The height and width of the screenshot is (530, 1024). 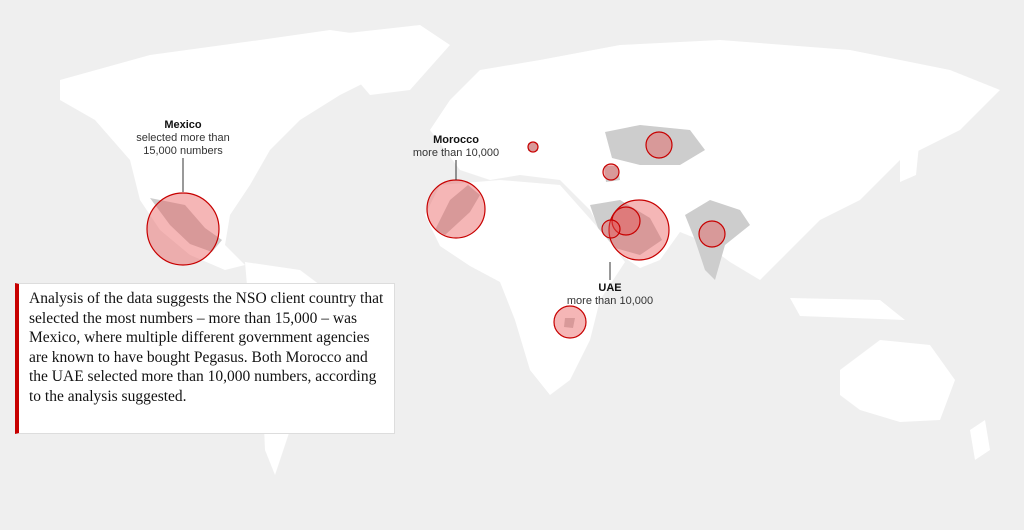 What do you see at coordinates (609, 288) in the screenshot?
I see `annotation-title: UAE` at bounding box center [609, 288].